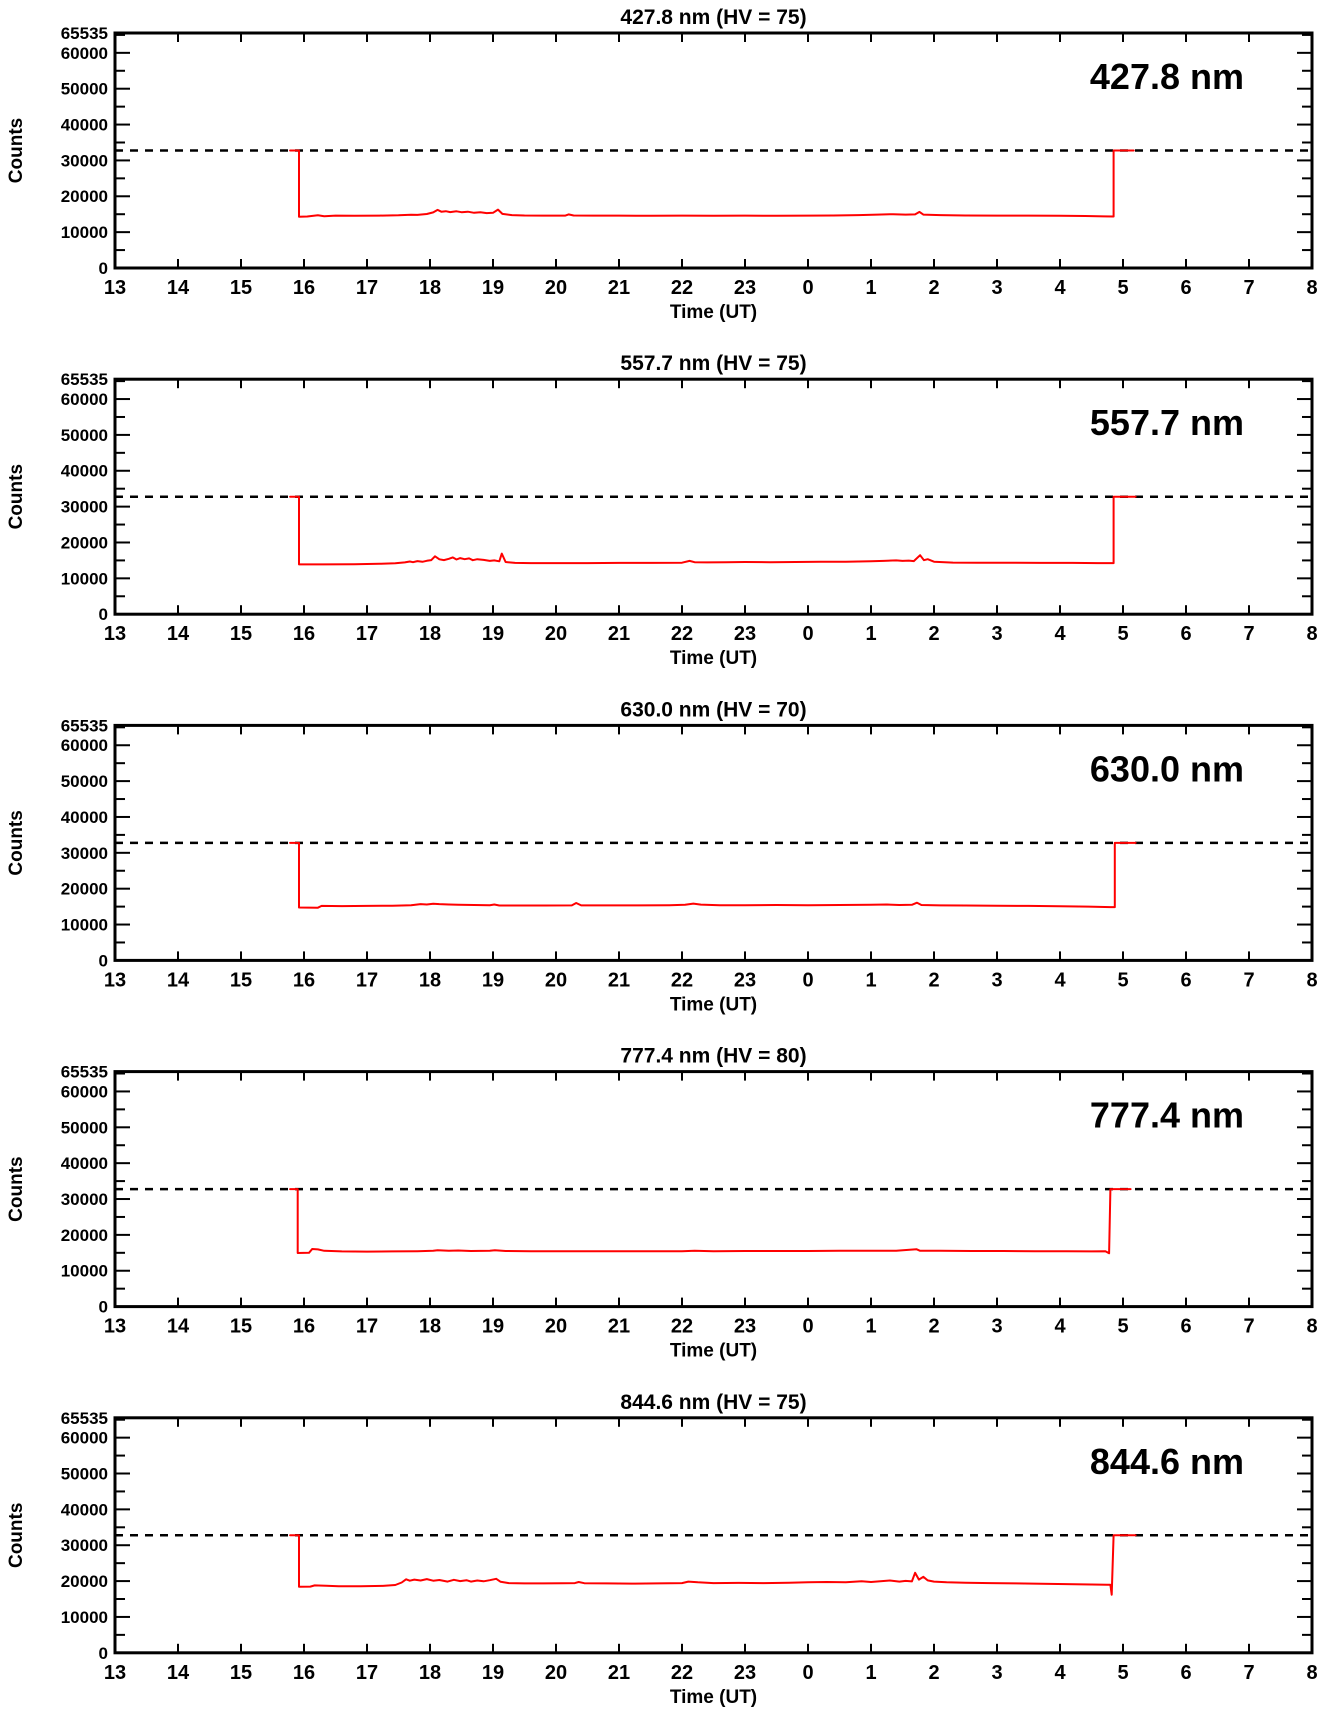 This screenshot has width=1336, height=1736. Describe the element at coordinates (713, 363) in the screenshot. I see `chart-title: 557.7 nm (HV = 75)` at that location.